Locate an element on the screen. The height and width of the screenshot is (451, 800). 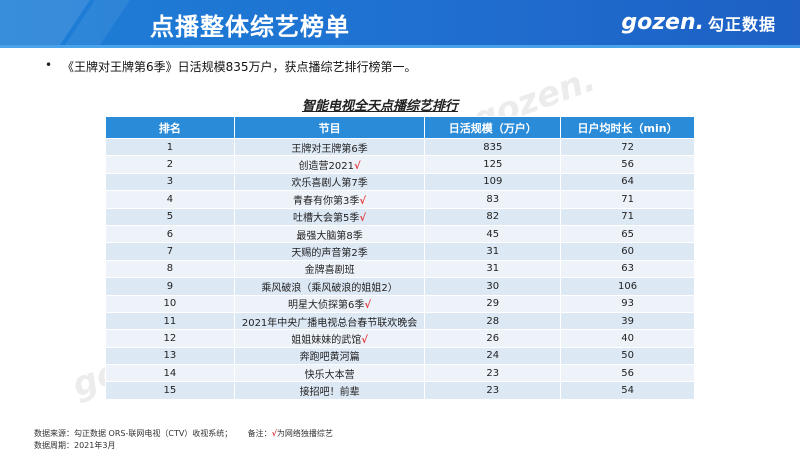
cell-rank-text: 2 is located at coordinates (170, 165).